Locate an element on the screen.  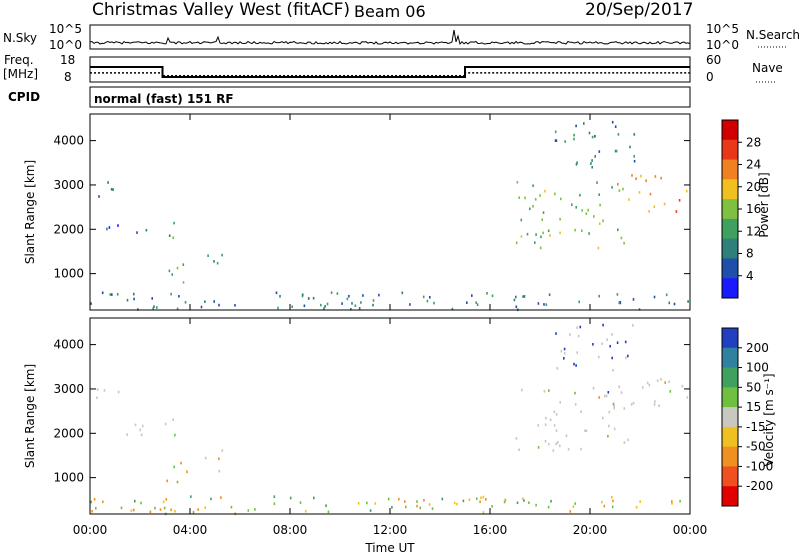
colorbar-tick-label: -15 is located at coordinates (756, 427).